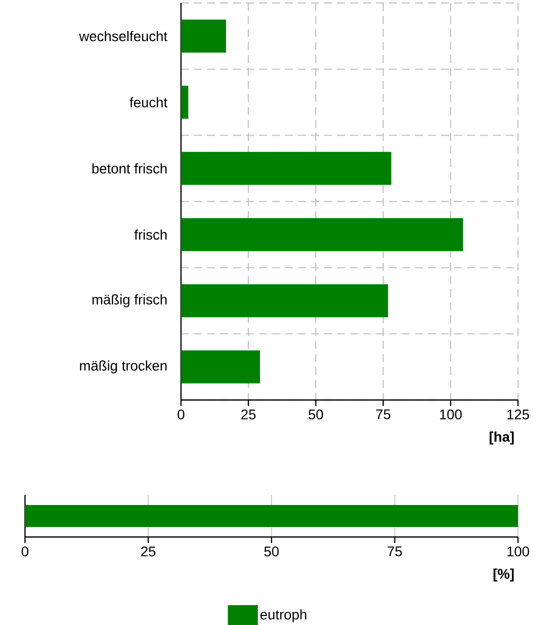 This screenshot has height=625, width=551. Describe the element at coordinates (502, 438) in the screenshot. I see `x-axis-title: [ha]` at that location.